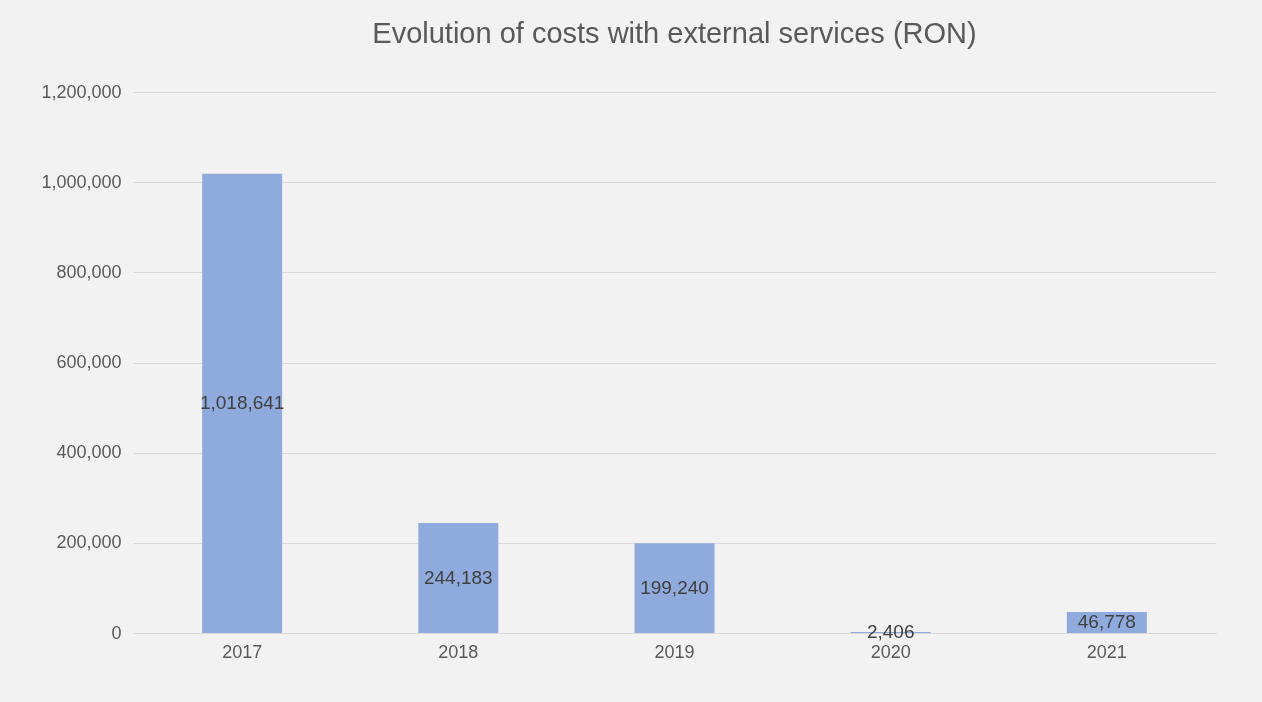 This screenshot has width=1262, height=702. Describe the element at coordinates (116, 632) in the screenshot. I see `y-tick-label: 0` at that location.